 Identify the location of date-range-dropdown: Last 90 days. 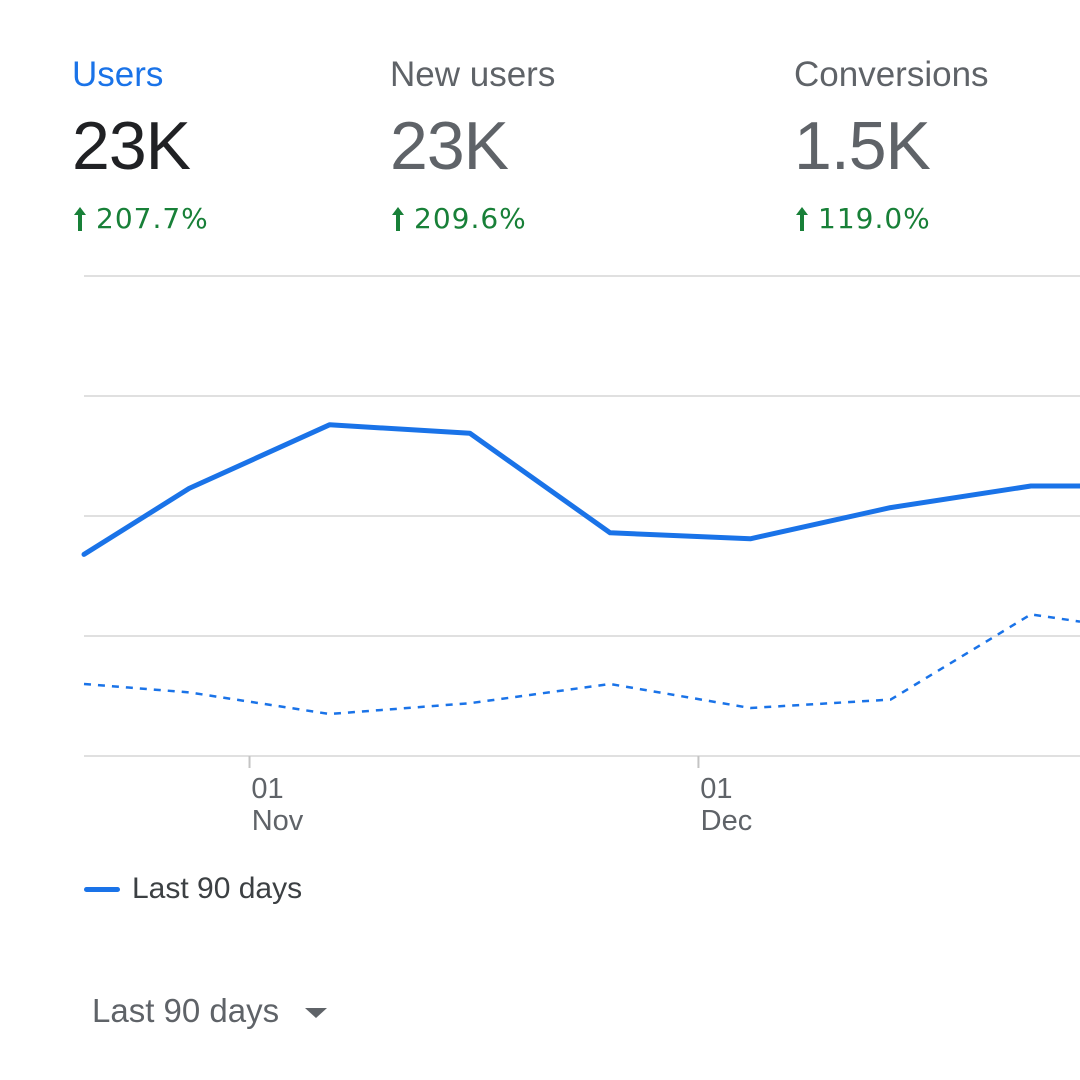
(210, 1011).